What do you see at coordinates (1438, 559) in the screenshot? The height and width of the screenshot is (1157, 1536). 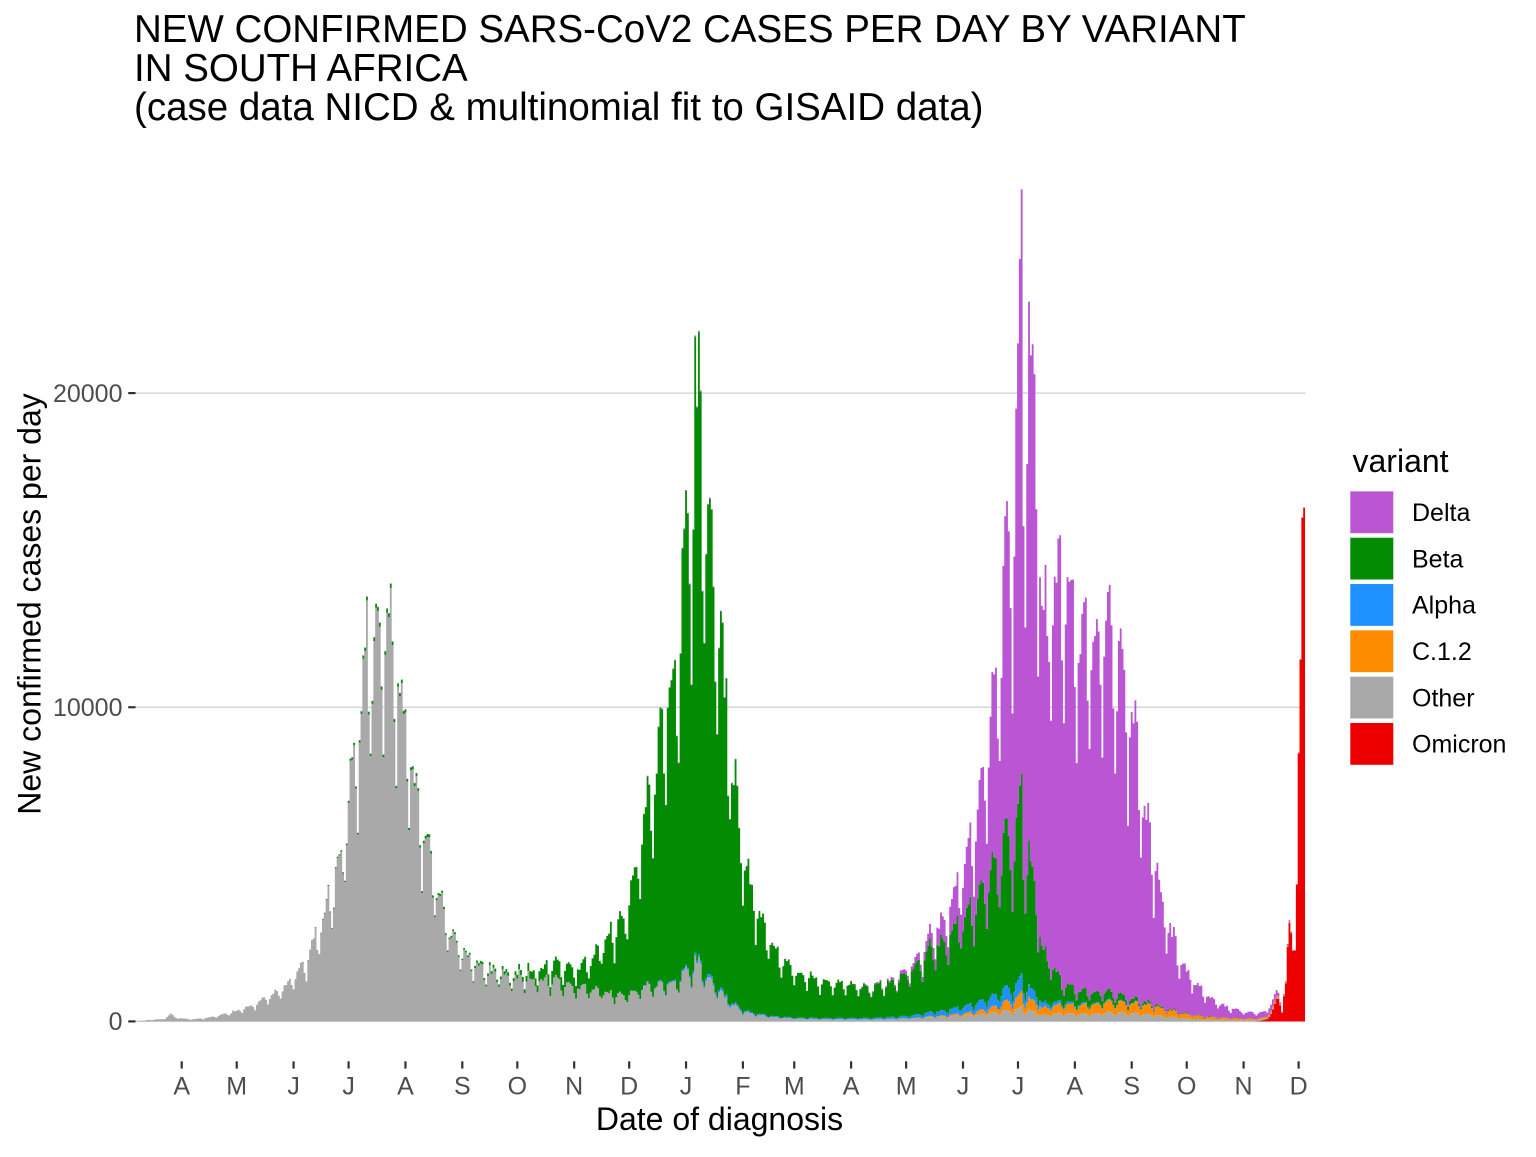 I see `svg-text: Beta` at bounding box center [1438, 559].